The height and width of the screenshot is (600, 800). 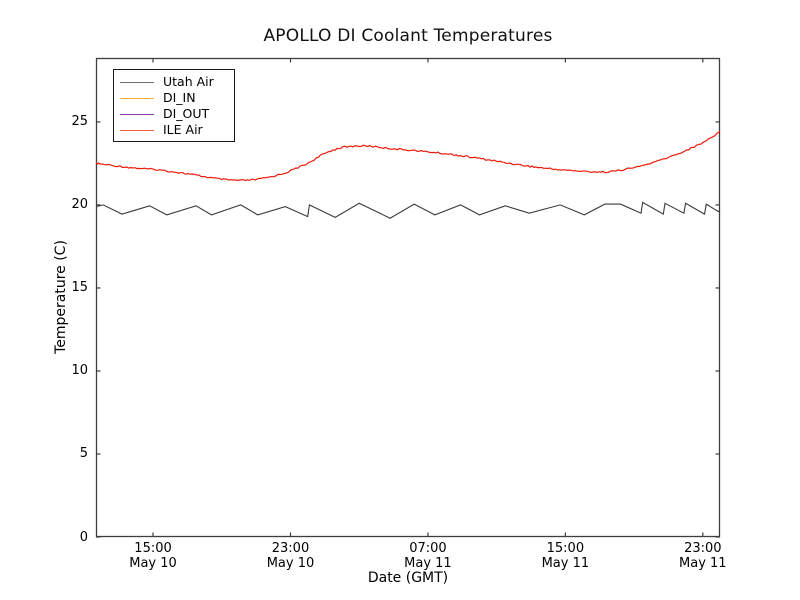 What do you see at coordinates (79, 205) in the screenshot?
I see `y-tick-label: 20` at bounding box center [79, 205].